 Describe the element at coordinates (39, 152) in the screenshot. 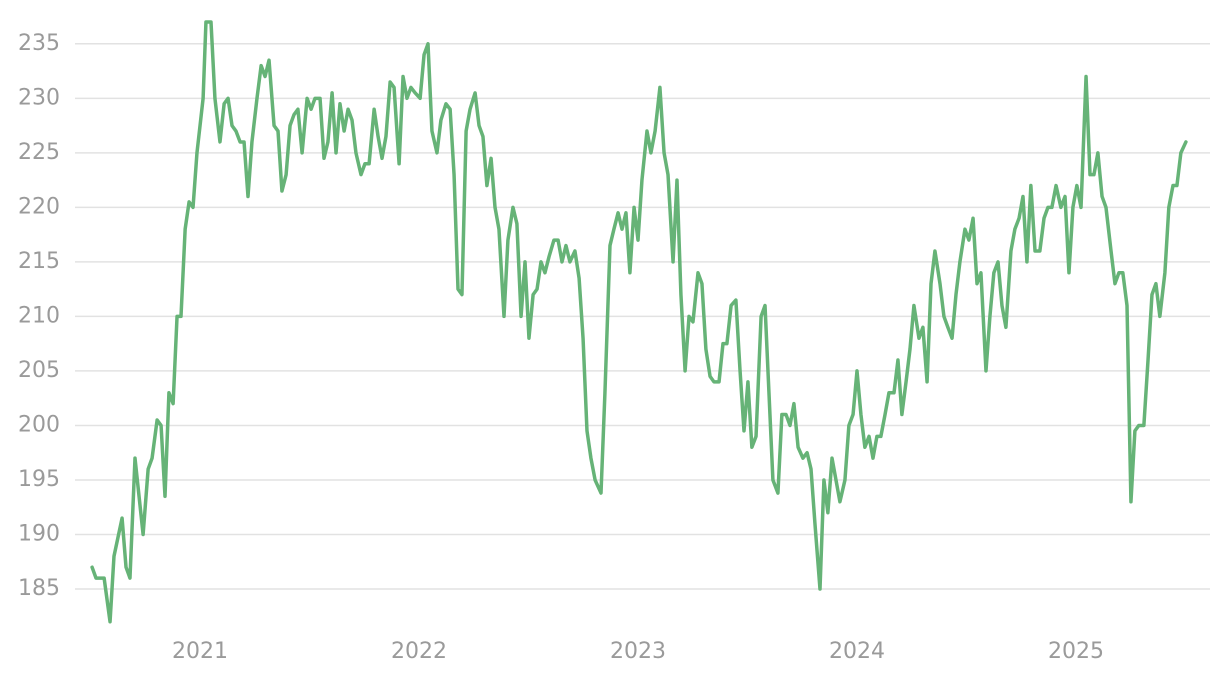

I see `y-tick-label: 225` at that location.